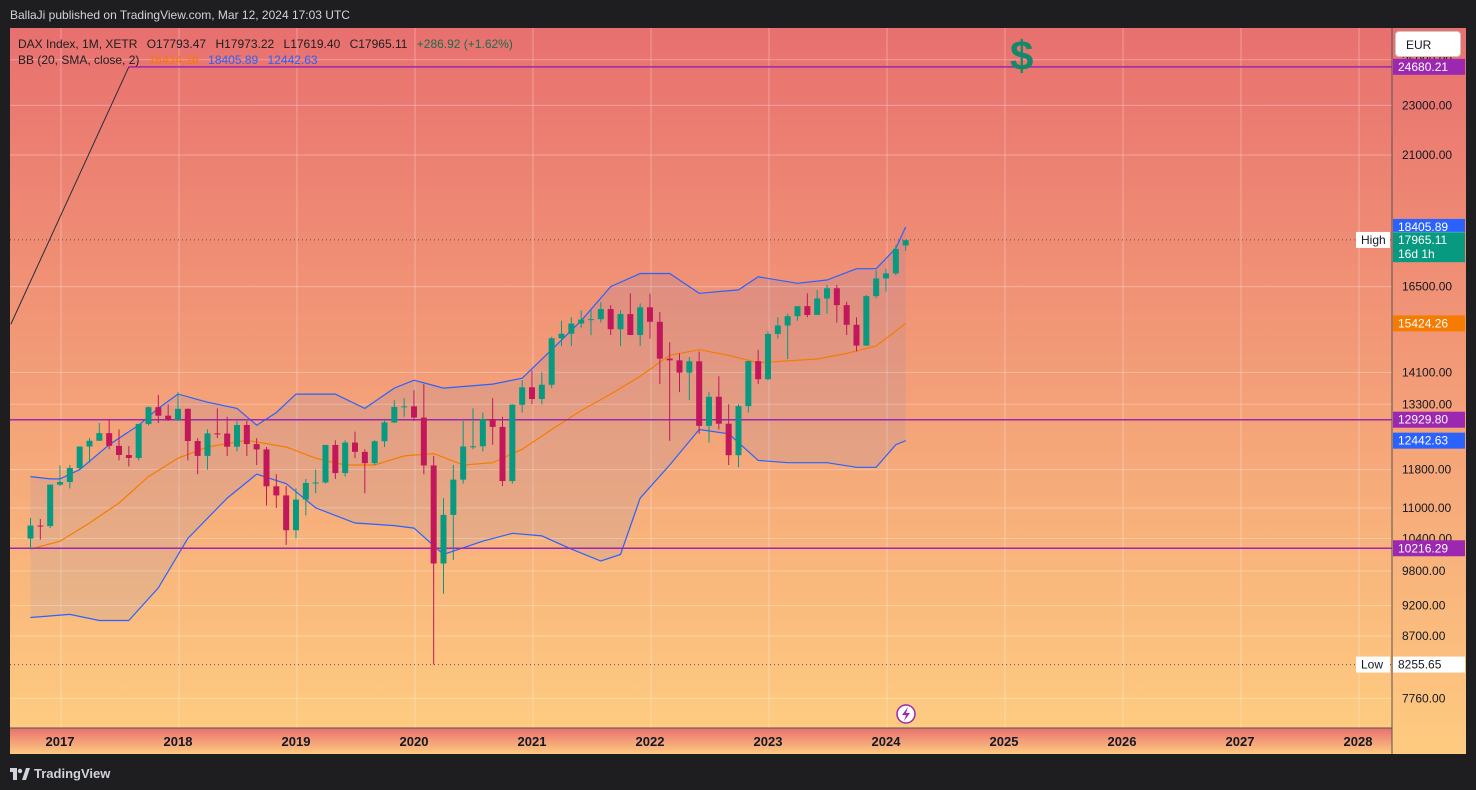 The height and width of the screenshot is (790, 1476). I want to click on price-tick-label: 21000.00, so click(1427, 155).